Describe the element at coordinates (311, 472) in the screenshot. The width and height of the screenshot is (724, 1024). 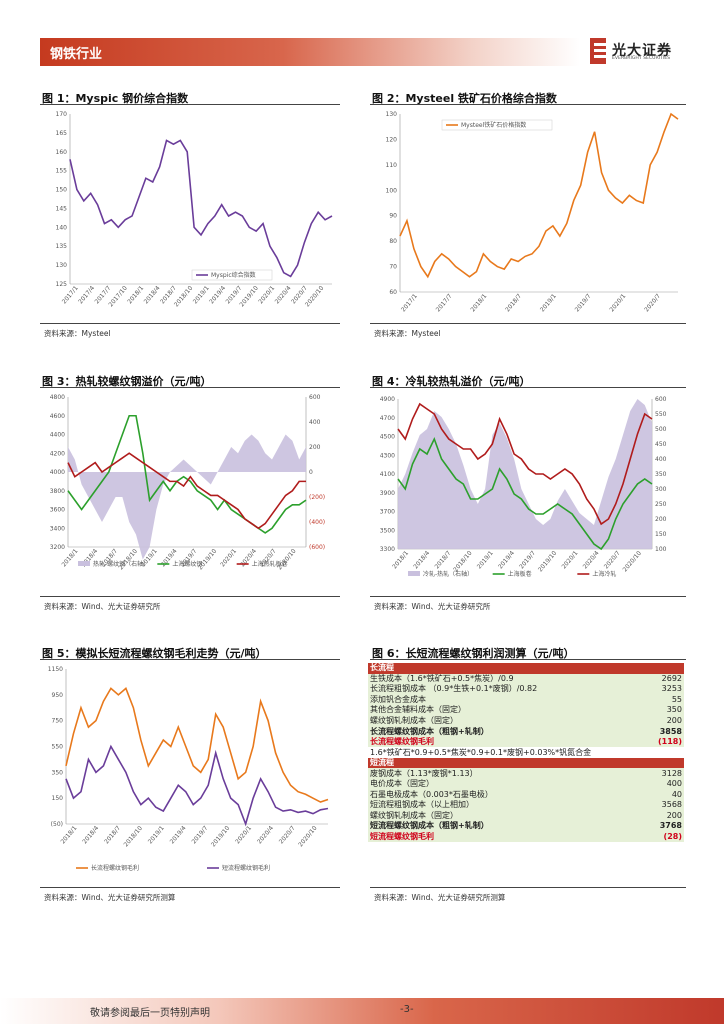
I see `y2-tick-label: 0` at that location.